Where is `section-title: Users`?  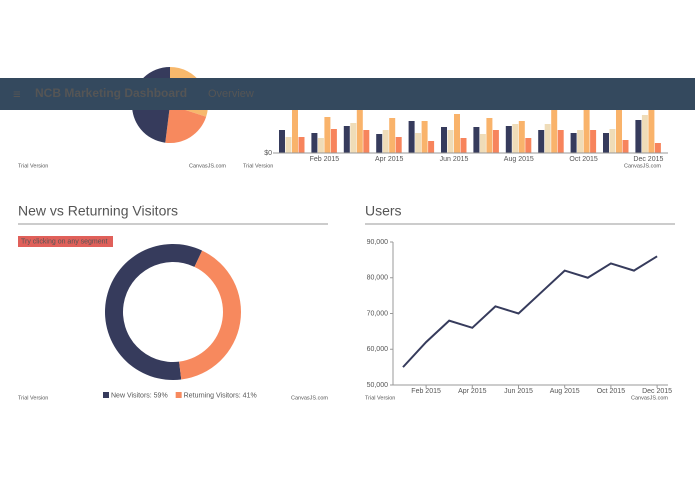 section-title: Users is located at coordinates (383, 211).